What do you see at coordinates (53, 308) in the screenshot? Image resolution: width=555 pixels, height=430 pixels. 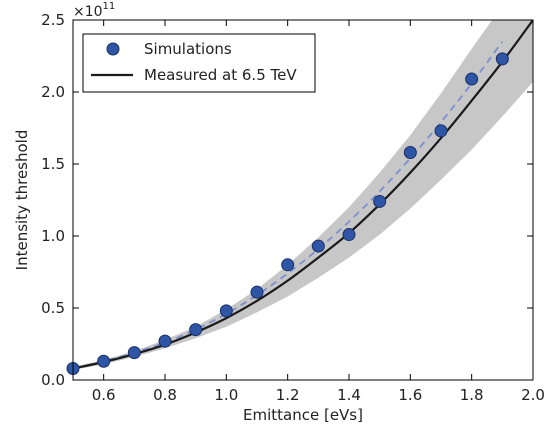 I see `y-tick-label: 0.5` at bounding box center [53, 308].